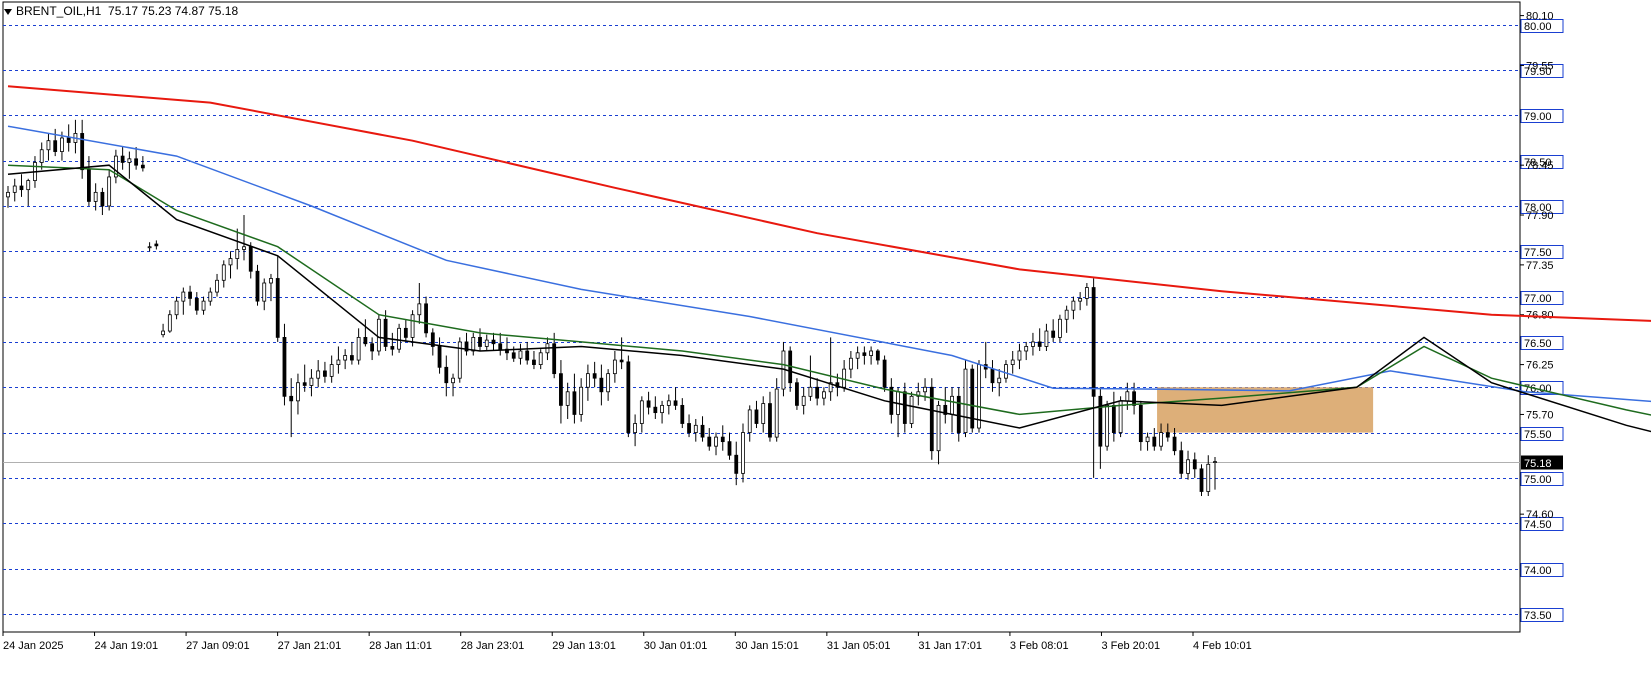 This screenshot has width=1651, height=696. Describe the element at coordinates (1538, 571) in the screenshot. I see `level-label: 74.00` at that location.